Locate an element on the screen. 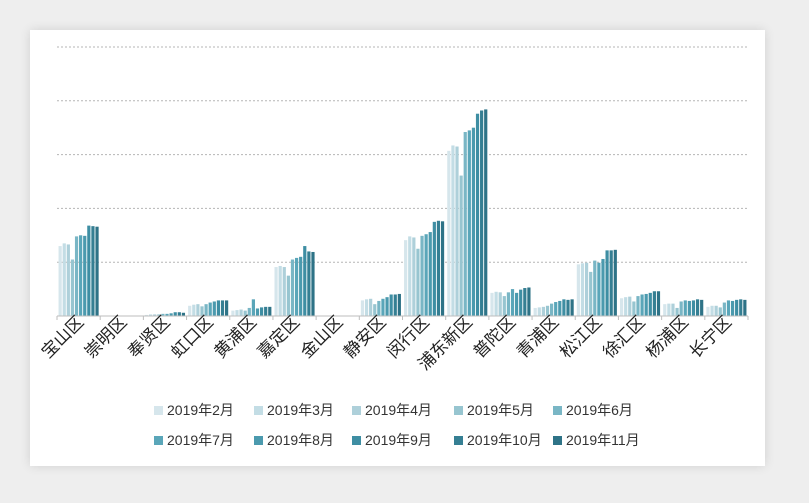 Image resolution: width=809 pixels, height=503 pixels. category-label: 普陀区 is located at coordinates (494, 336).